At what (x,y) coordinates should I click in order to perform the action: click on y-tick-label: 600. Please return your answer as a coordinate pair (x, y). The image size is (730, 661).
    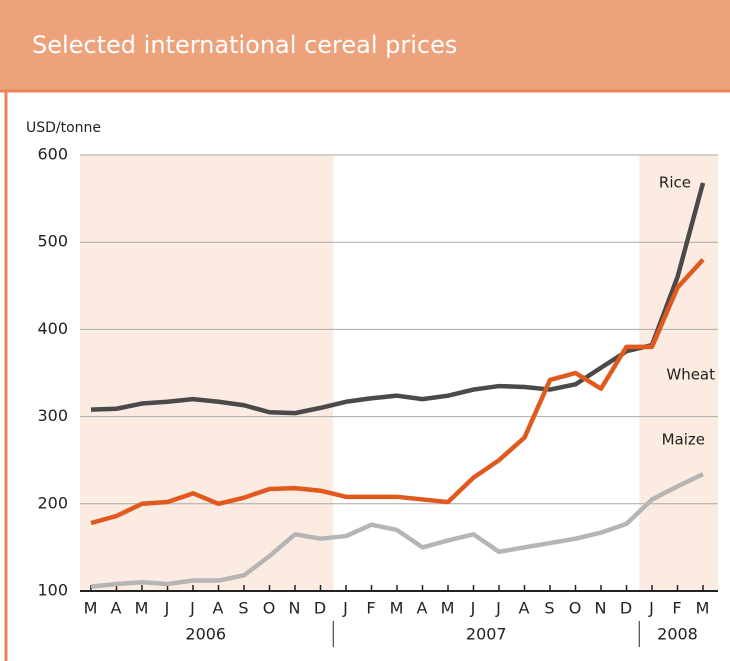
    Looking at the image, I should click on (52, 154).